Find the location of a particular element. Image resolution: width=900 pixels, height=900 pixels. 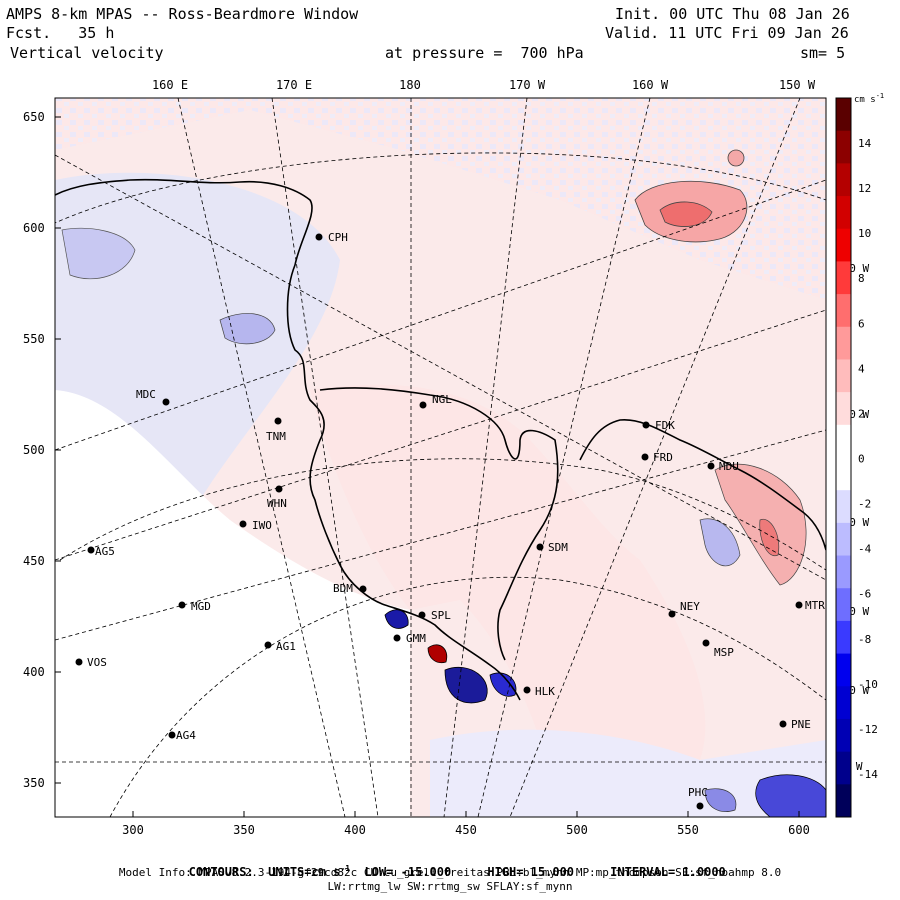

colorbar is located at coordinates (843, 457).